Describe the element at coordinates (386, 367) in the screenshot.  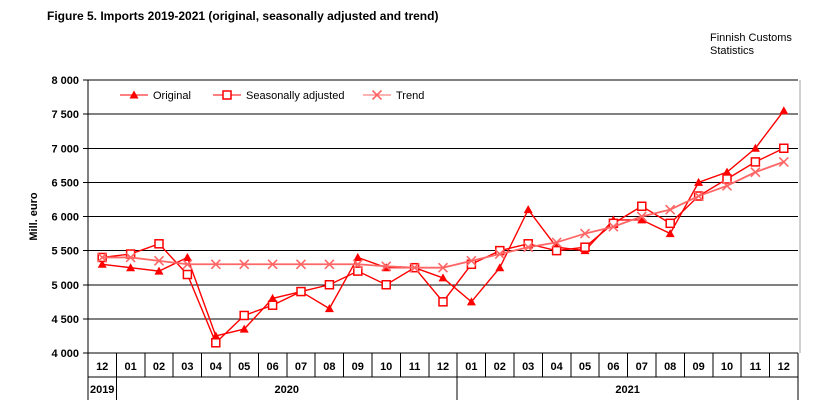
I see `month-label: 10` at that location.